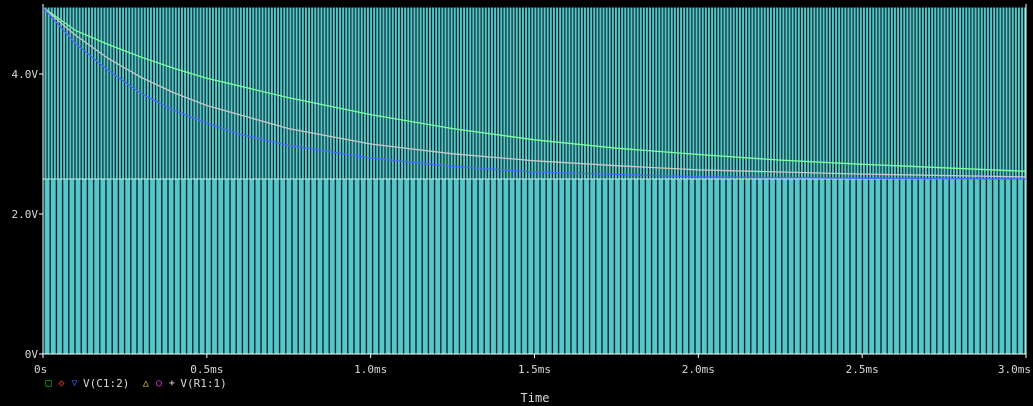  Describe the element at coordinates (40, 369) in the screenshot. I see `x-tick-label: 0s` at that location.